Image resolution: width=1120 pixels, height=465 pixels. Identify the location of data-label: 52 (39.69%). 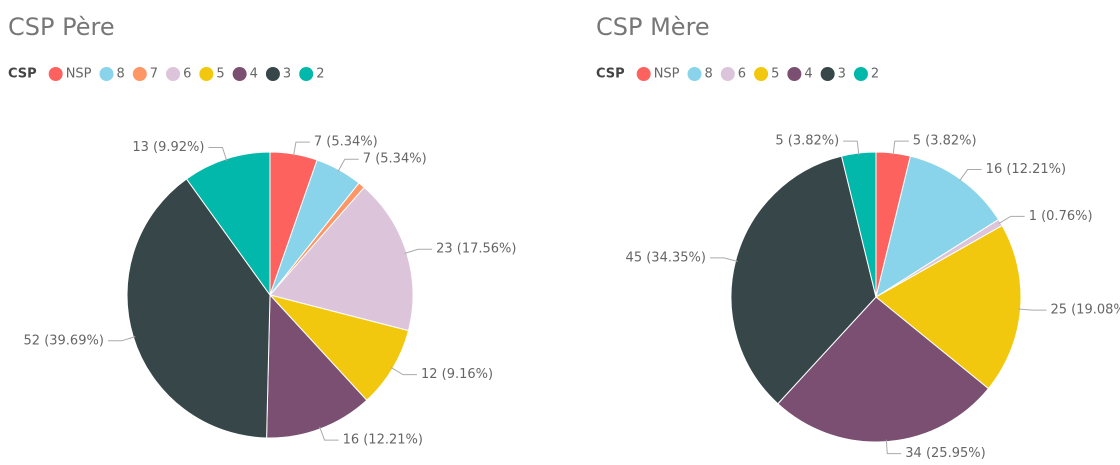
(64, 340).